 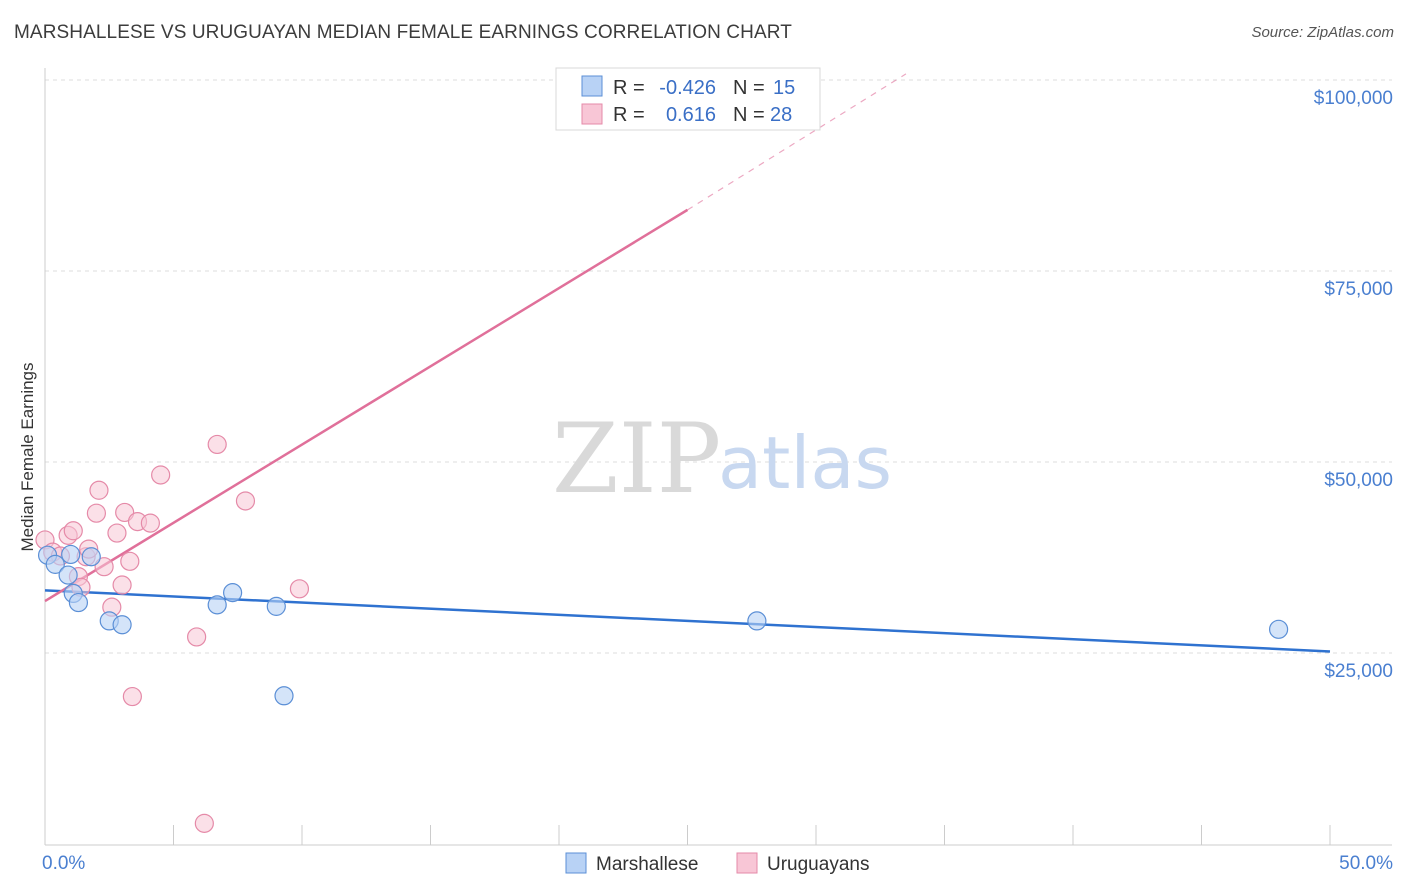 I want to click on y-axis-label: Median Female Earnings, so click(x=27, y=457).